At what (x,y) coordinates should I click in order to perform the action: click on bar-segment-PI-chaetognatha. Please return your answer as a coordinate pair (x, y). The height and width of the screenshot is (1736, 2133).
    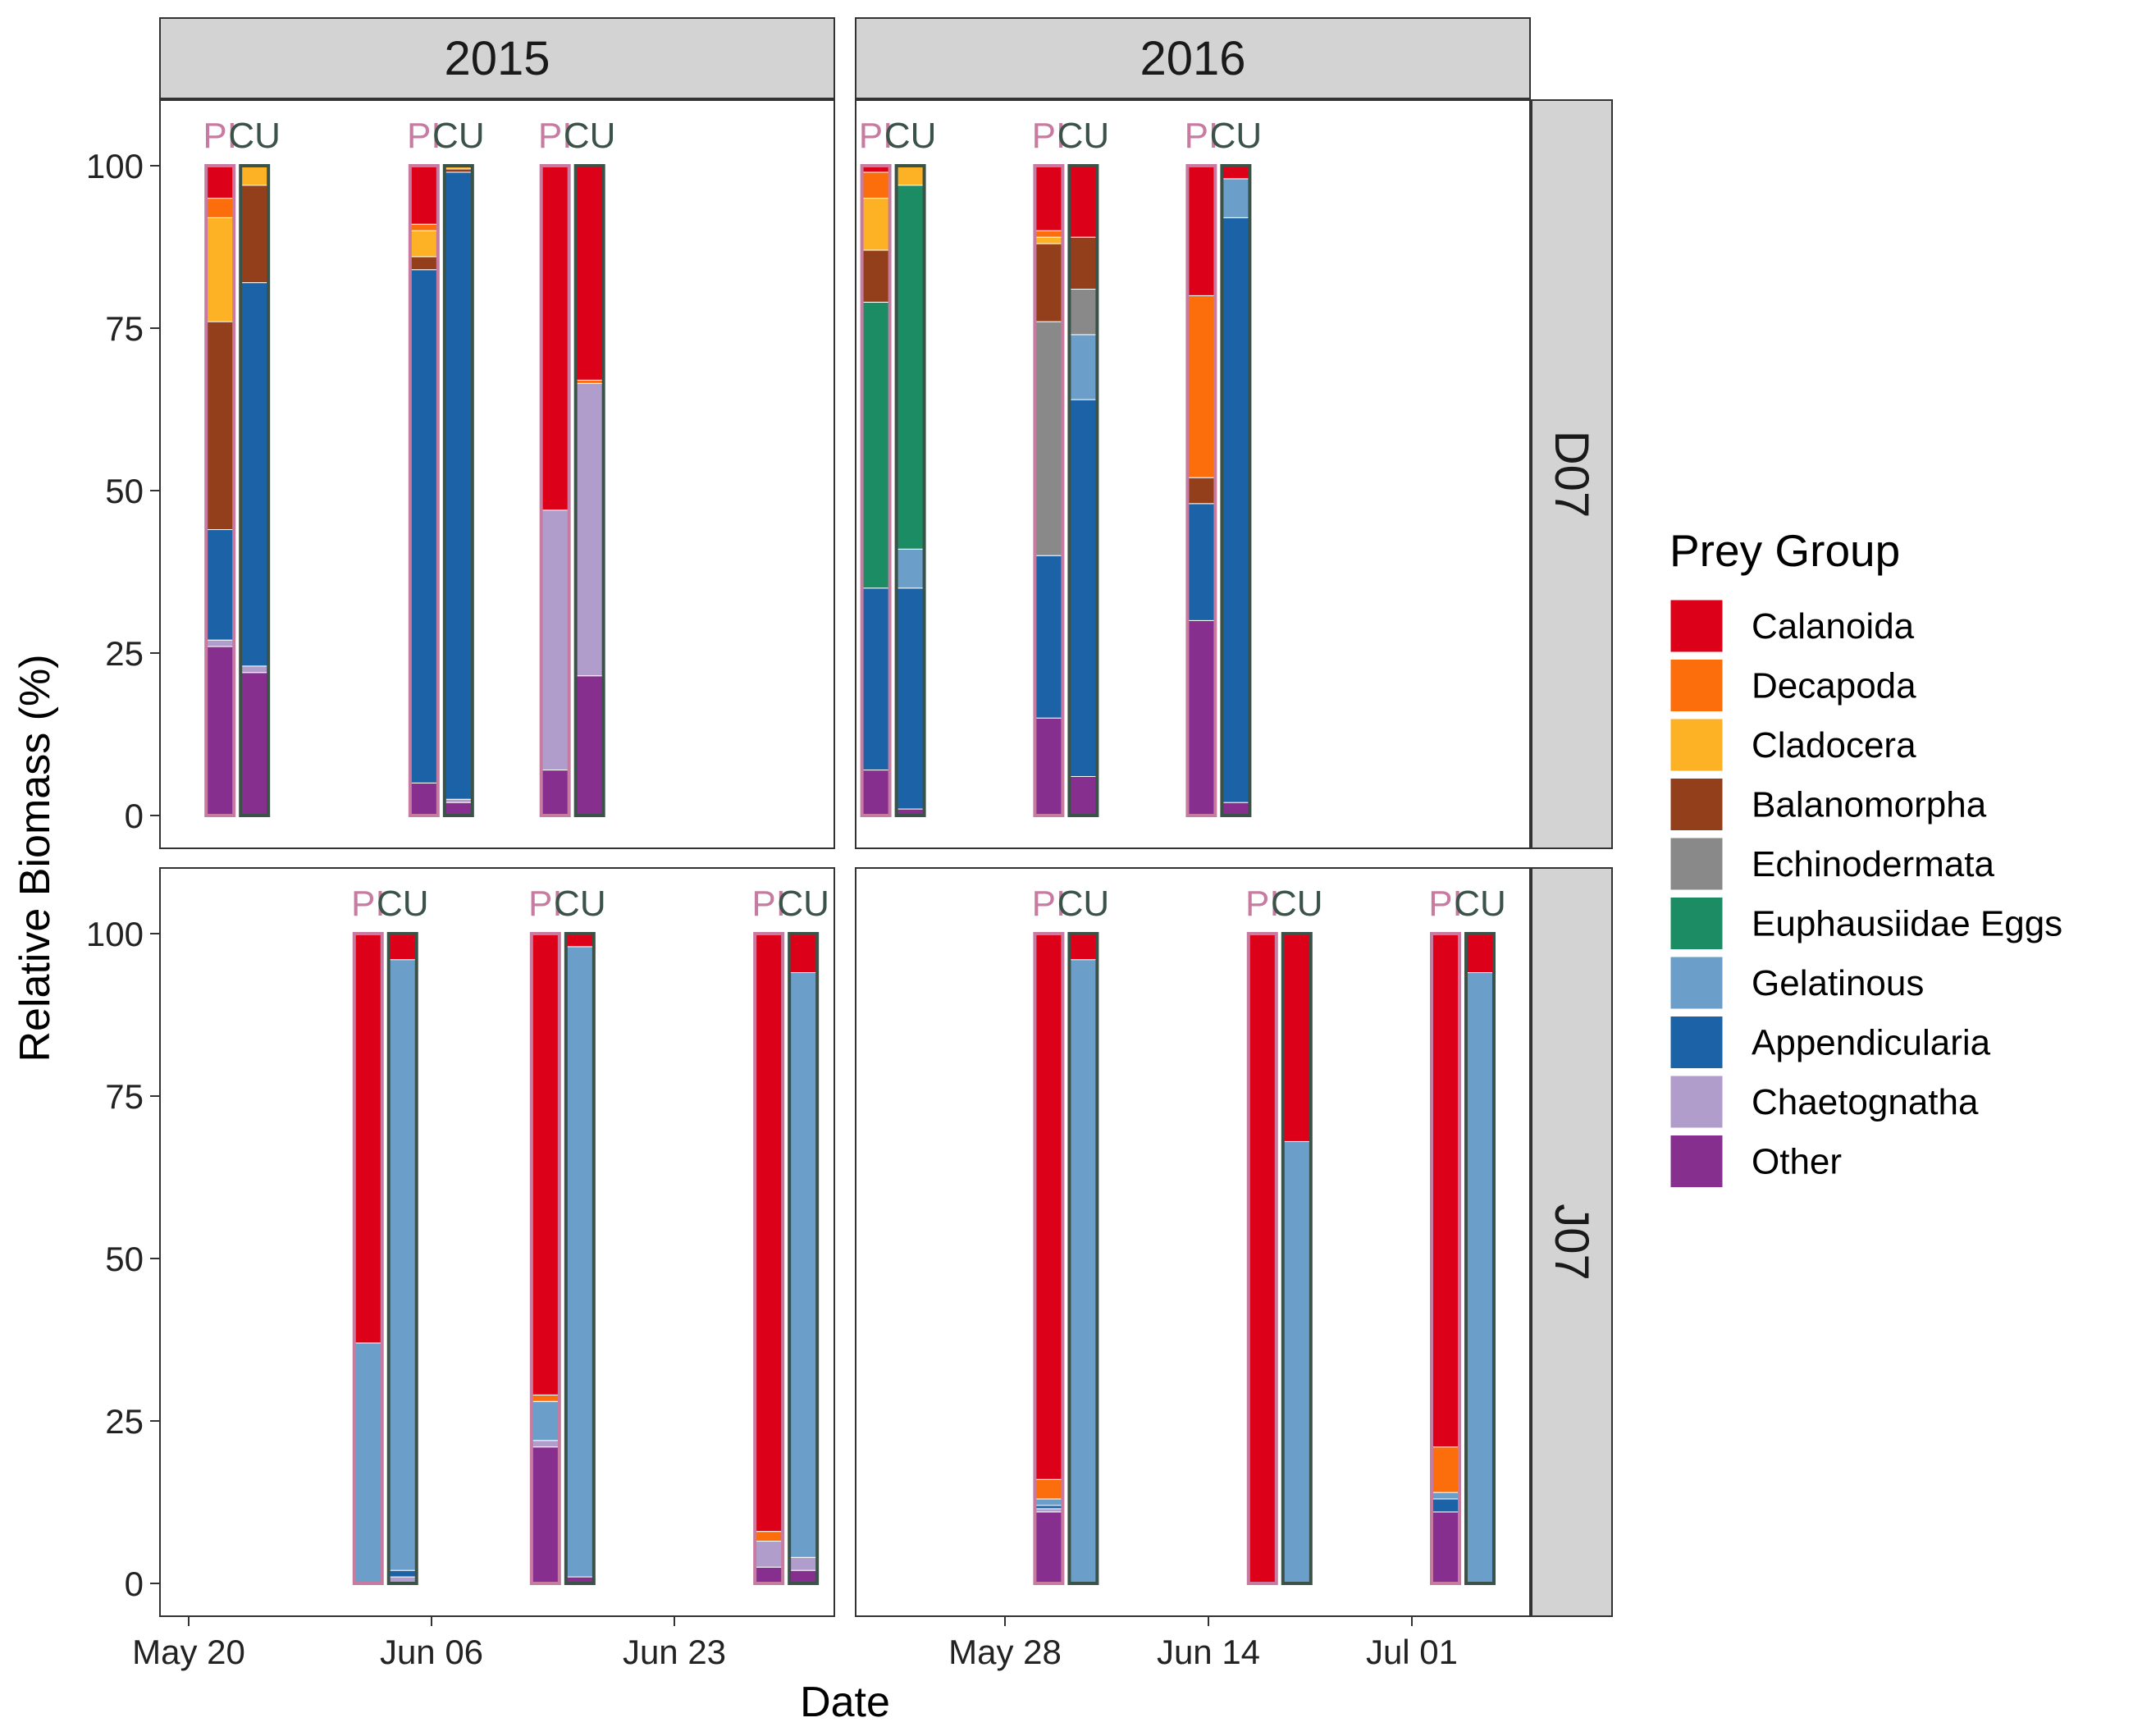
    Looking at the image, I should click on (1048, 1510).